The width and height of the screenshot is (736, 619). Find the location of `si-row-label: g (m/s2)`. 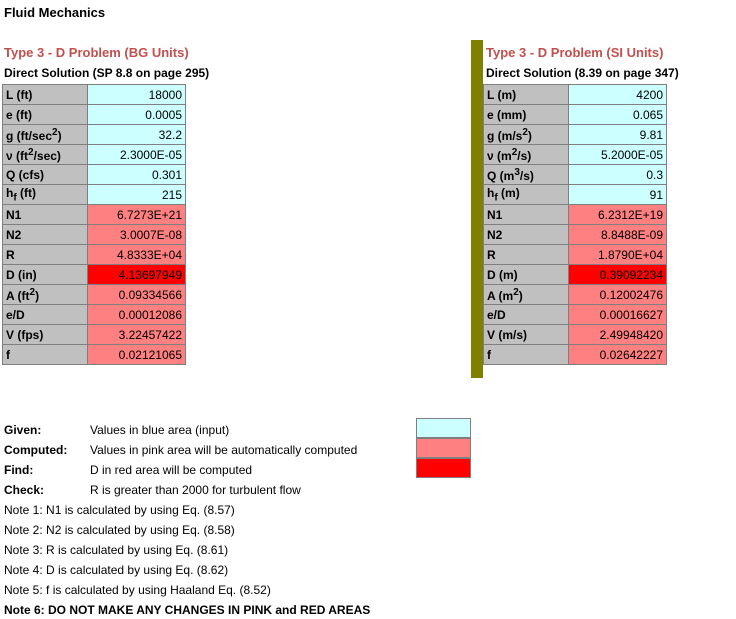

si-row-label: g (m/s2) is located at coordinates (526, 134).